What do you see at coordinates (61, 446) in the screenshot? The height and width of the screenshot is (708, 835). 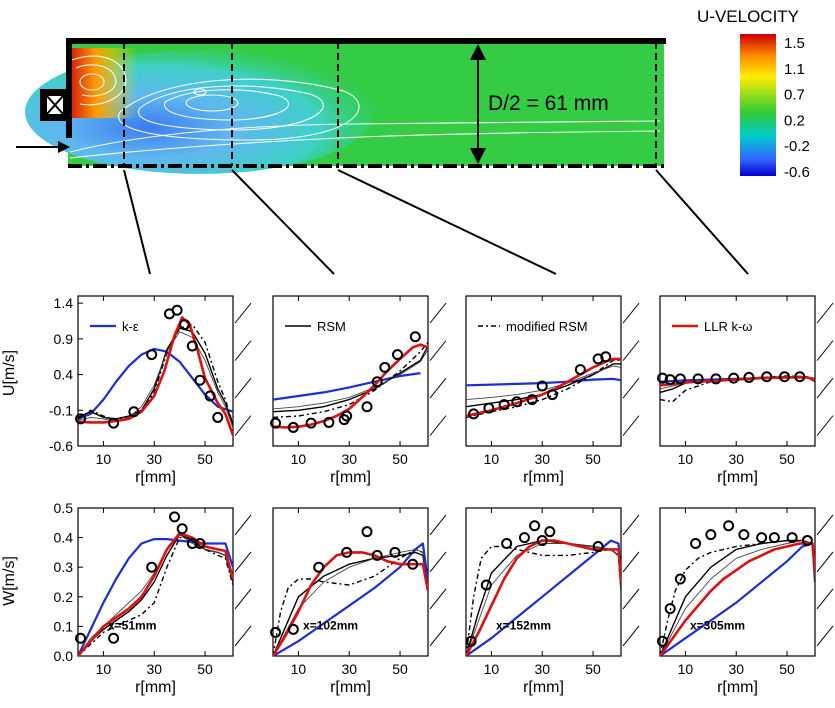 I see `y-tick-label: -0.6` at bounding box center [61, 446].